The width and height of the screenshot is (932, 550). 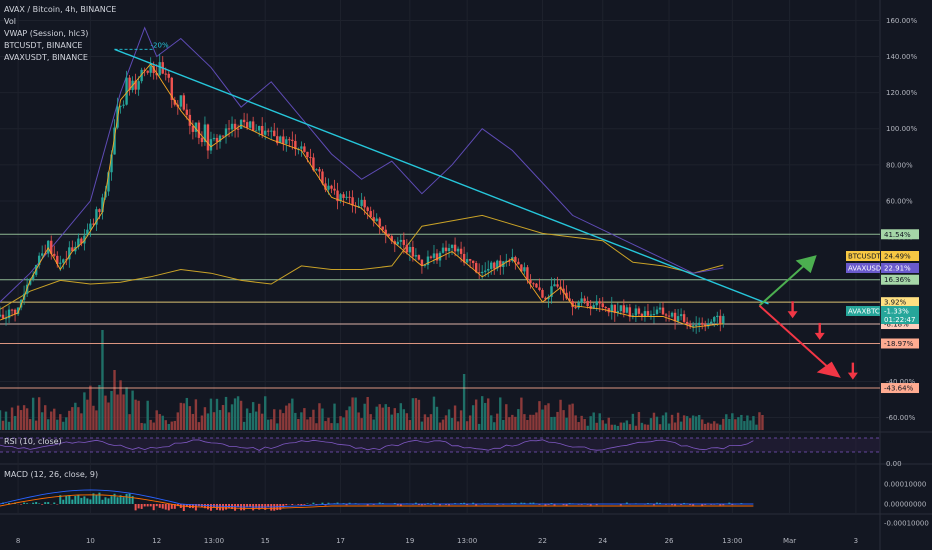 I want to click on level-tag, so click(x=900, y=279).